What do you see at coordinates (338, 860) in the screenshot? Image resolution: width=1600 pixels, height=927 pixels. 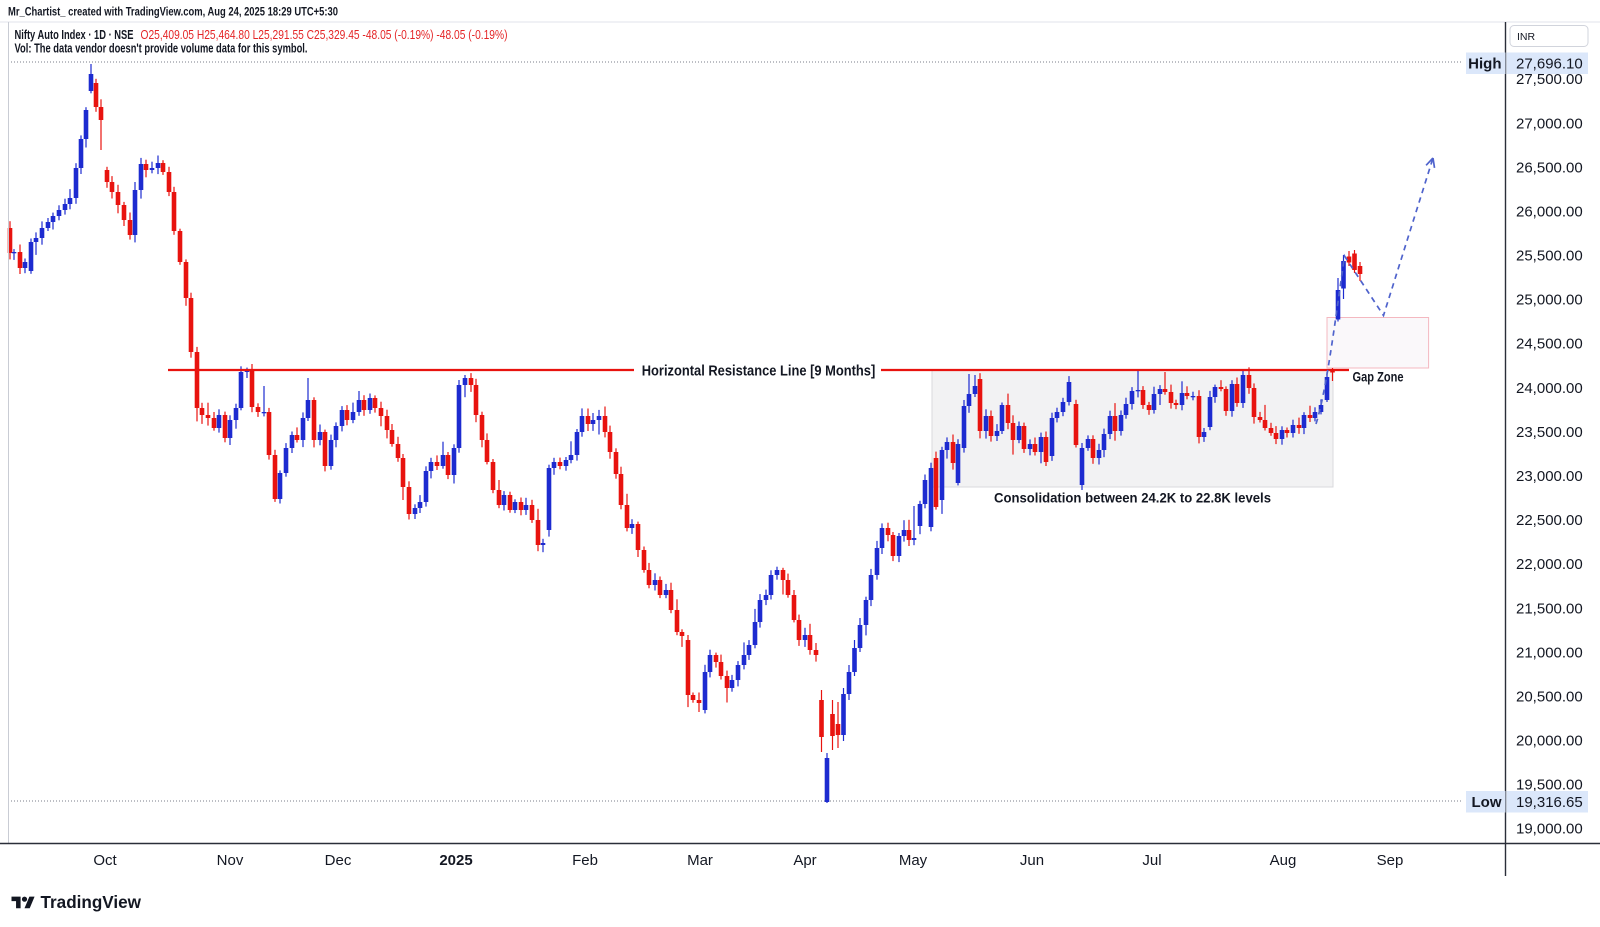 I see `svg-text: Dec` at bounding box center [338, 860].